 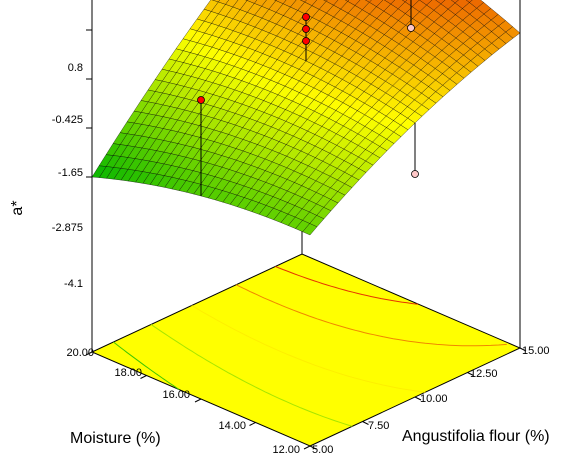 What do you see at coordinates (115, 438) in the screenshot?
I see `moisture-axis-title: Moisture (%)` at bounding box center [115, 438].